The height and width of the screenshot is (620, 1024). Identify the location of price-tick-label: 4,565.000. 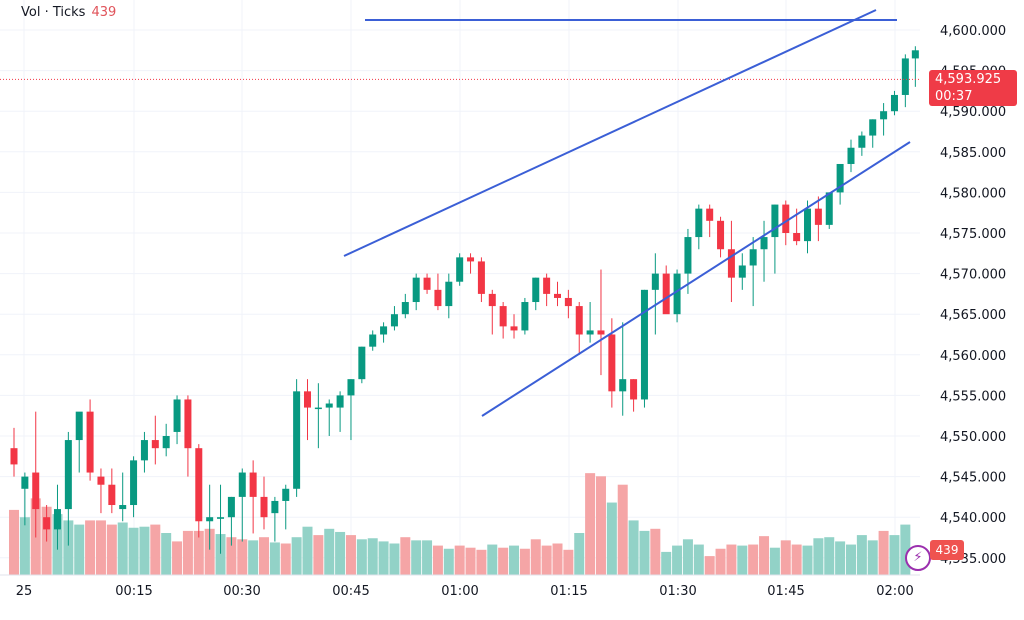
(973, 315).